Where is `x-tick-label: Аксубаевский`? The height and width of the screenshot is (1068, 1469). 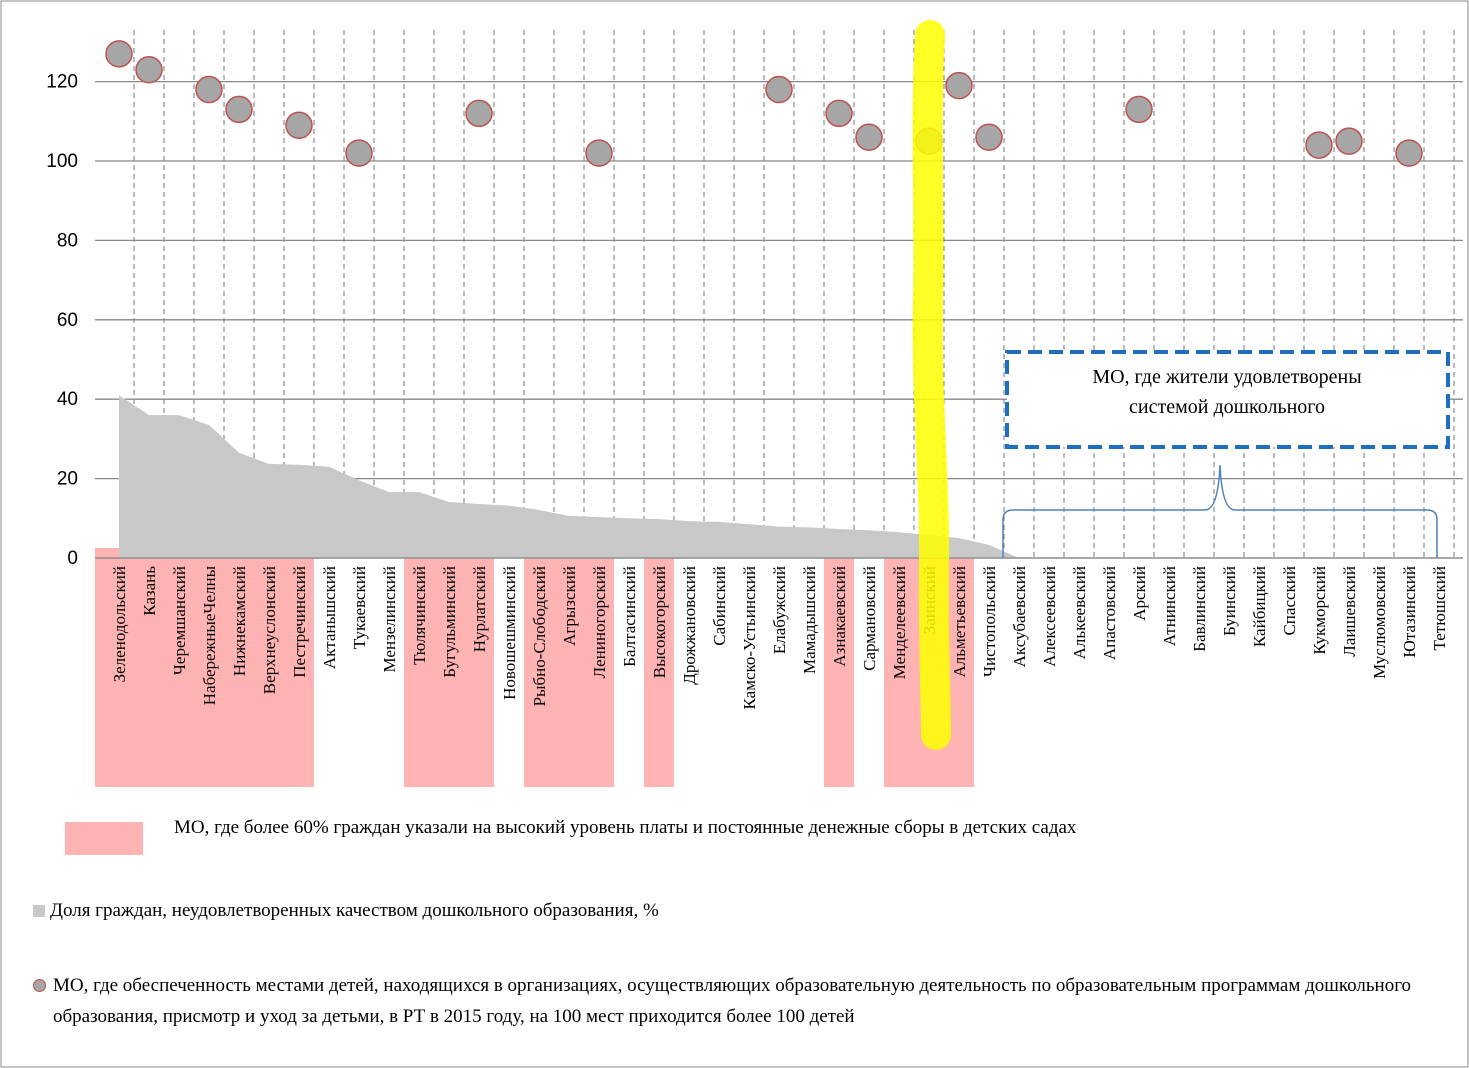
x-tick-label: Аксубаевский is located at coordinates (1019, 616).